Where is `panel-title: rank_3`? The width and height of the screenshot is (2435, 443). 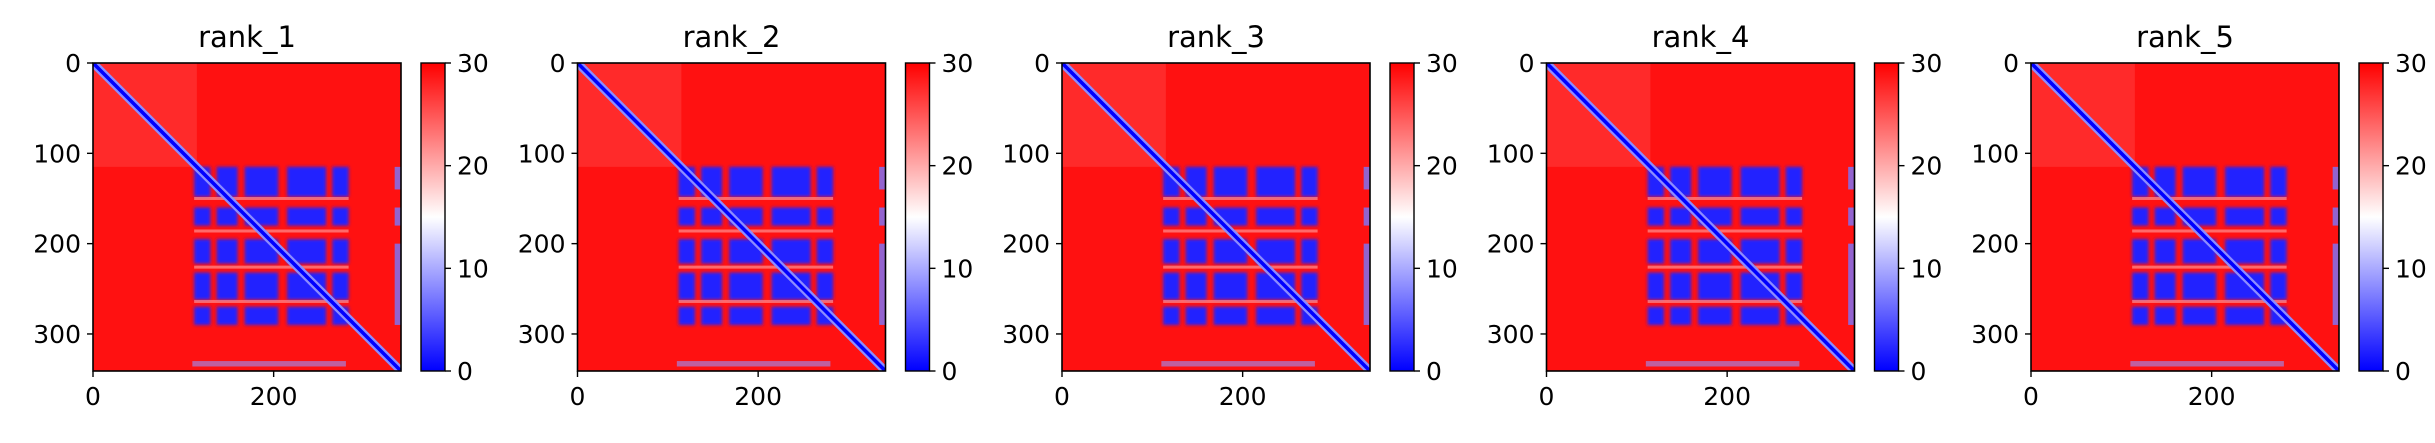
panel-title: rank_3 is located at coordinates (1216, 37).